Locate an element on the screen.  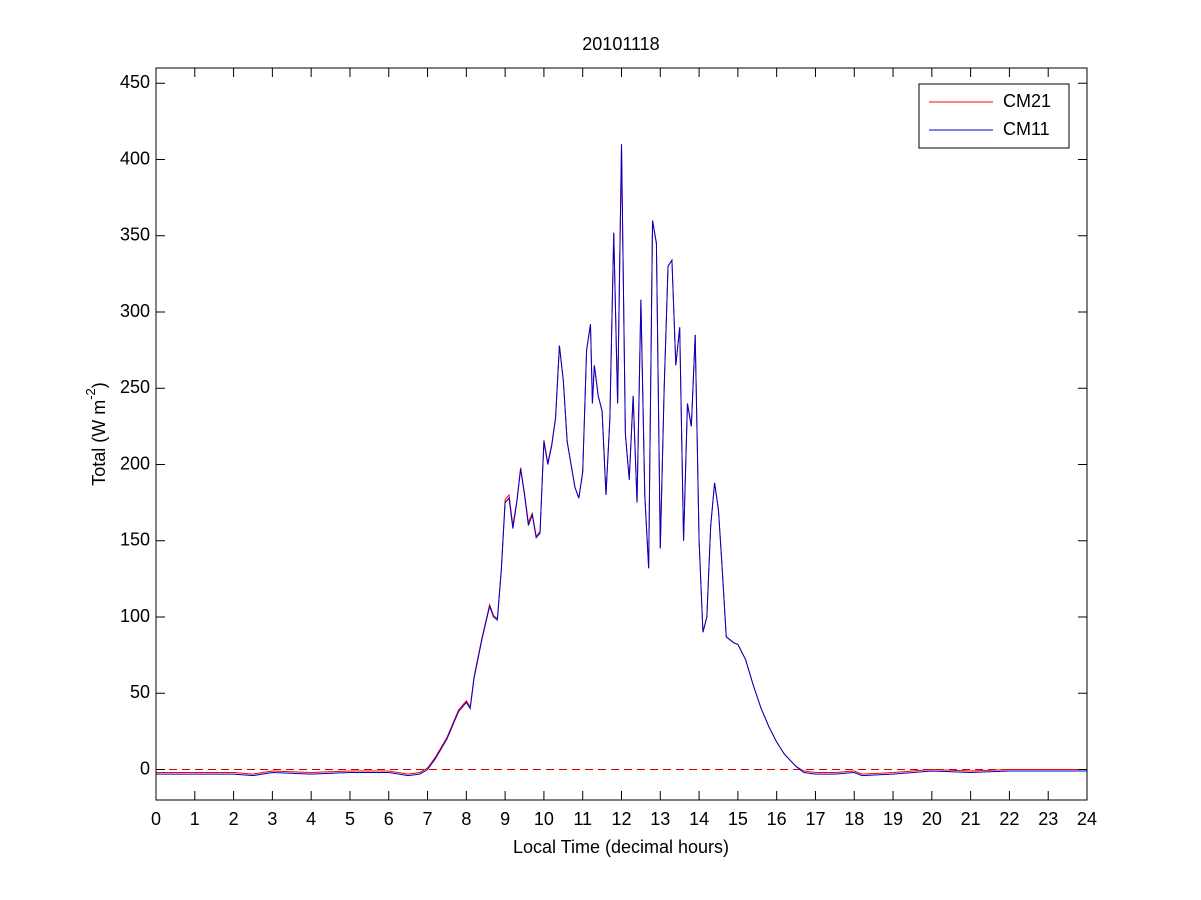
y-tick-label: 150 is located at coordinates (135, 540).